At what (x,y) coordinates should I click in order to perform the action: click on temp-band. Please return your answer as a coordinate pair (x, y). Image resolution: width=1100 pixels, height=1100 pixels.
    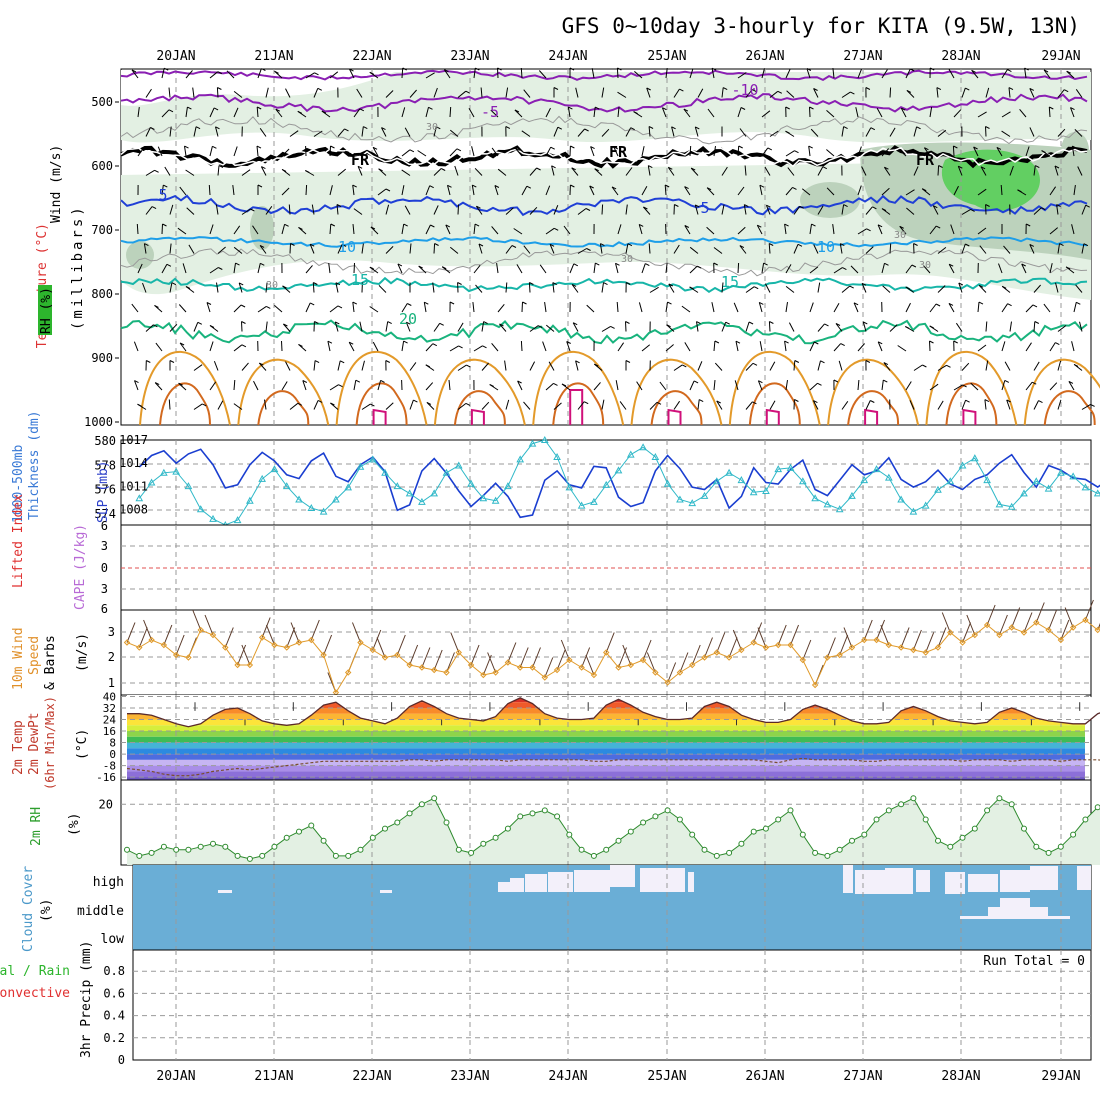
    Looking at the image, I should click on (606, 739).